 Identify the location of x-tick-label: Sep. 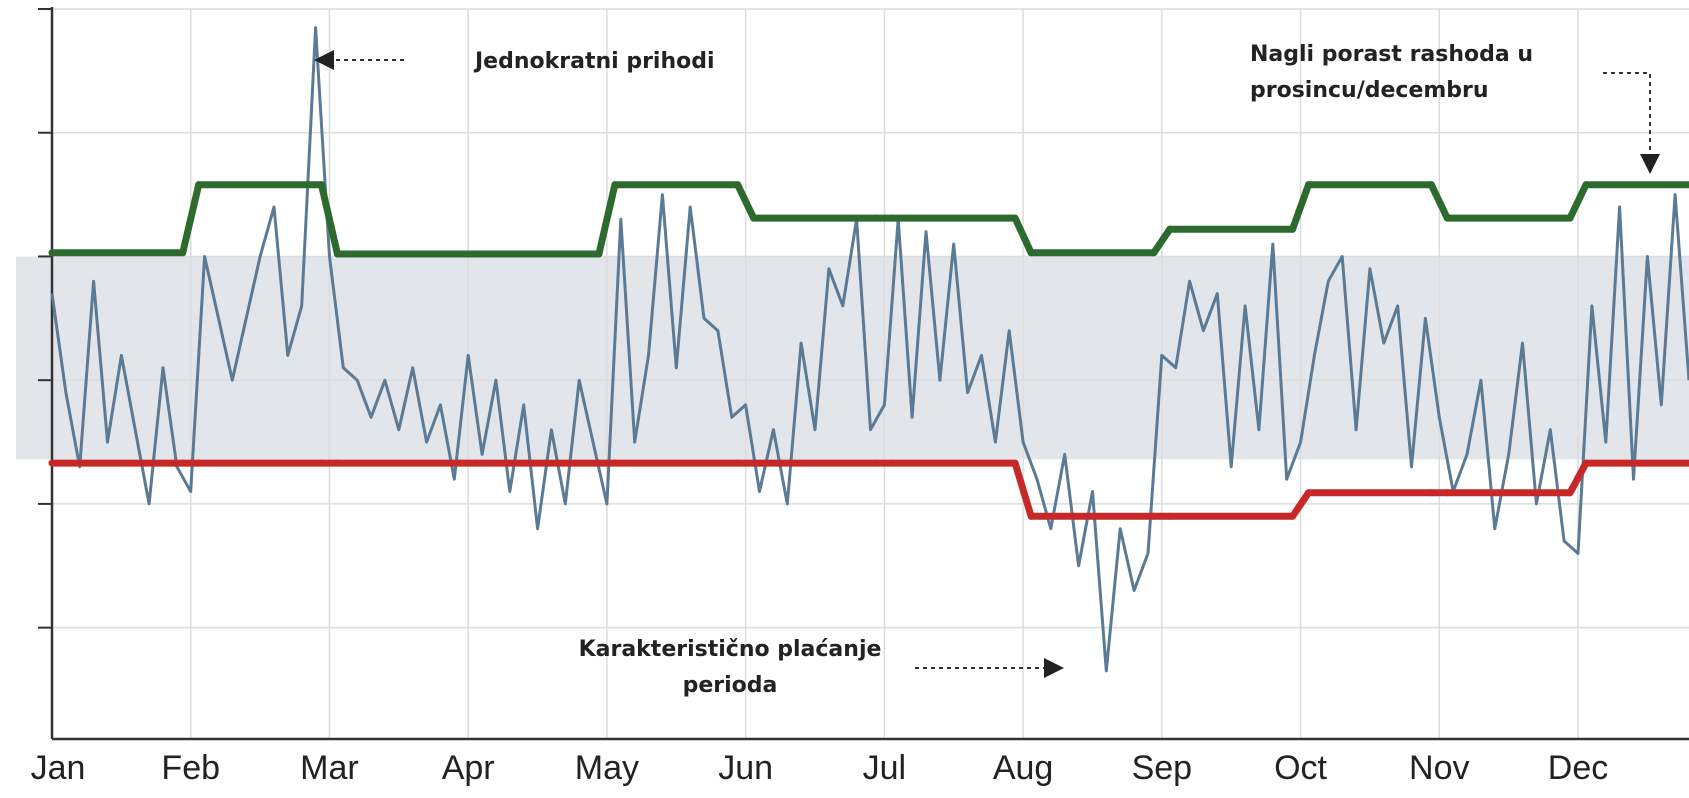
(1162, 768).